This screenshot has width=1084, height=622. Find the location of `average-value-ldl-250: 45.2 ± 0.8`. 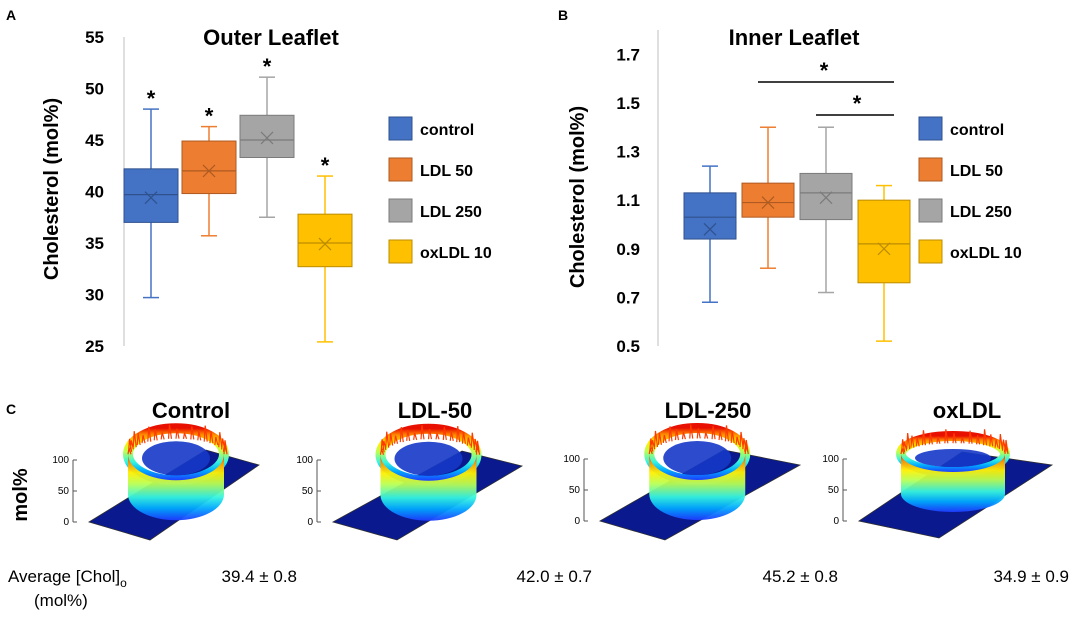

average-value-ldl-250: 45.2 ± 0.8 is located at coordinates (801, 576).